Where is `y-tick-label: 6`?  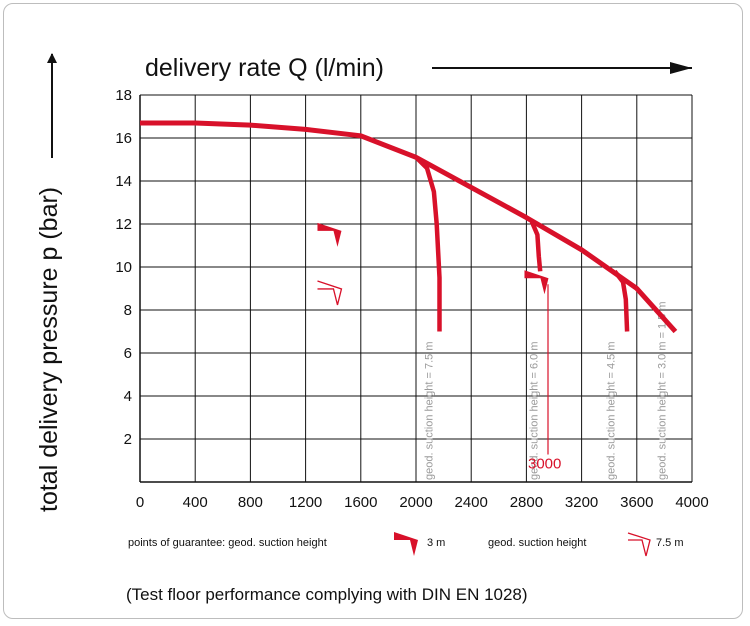
y-tick-label: 6 is located at coordinates (128, 353).